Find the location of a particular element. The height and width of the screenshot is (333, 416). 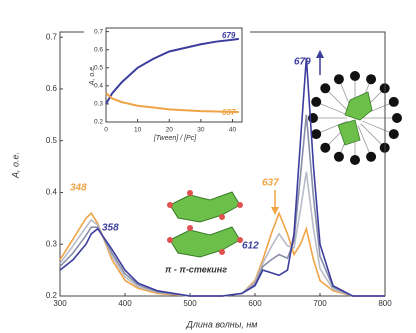

micelle is located at coordinates (355, 118).